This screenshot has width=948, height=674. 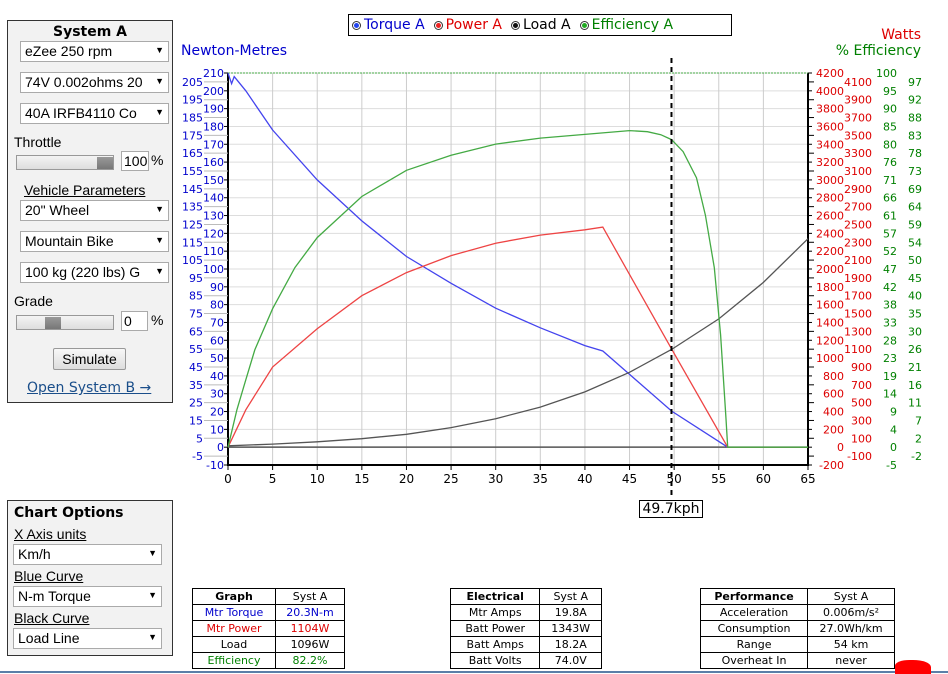 I want to click on throttle-input: 100, so click(x=135, y=161).